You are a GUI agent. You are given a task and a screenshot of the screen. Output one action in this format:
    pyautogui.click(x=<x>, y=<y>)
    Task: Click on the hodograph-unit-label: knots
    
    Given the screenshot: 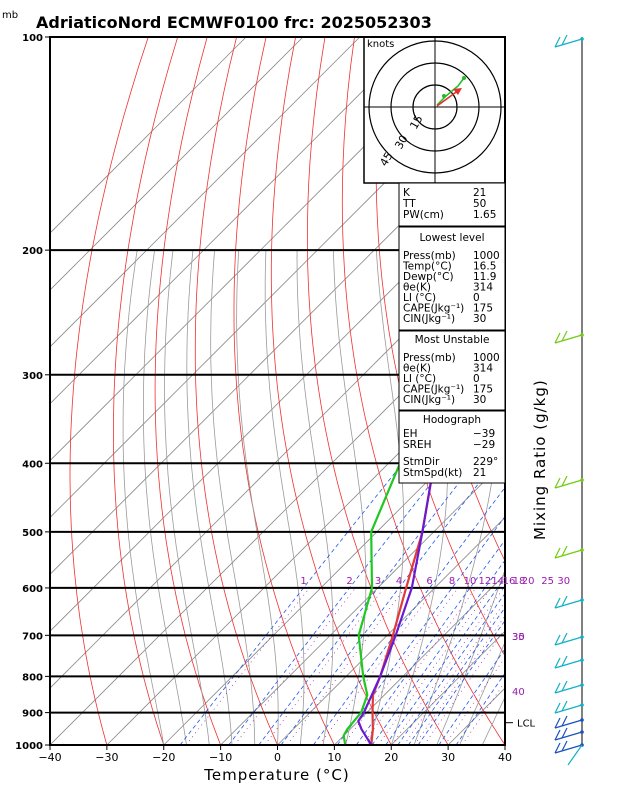 What is the action you would take?
    pyautogui.click(x=380, y=44)
    